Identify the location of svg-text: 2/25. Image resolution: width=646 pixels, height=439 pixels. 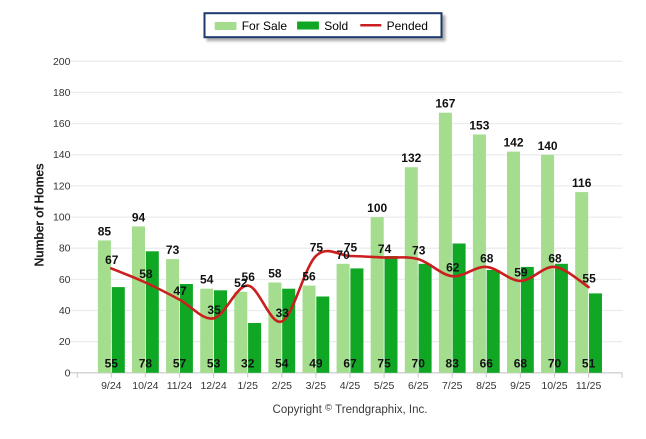
(282, 386).